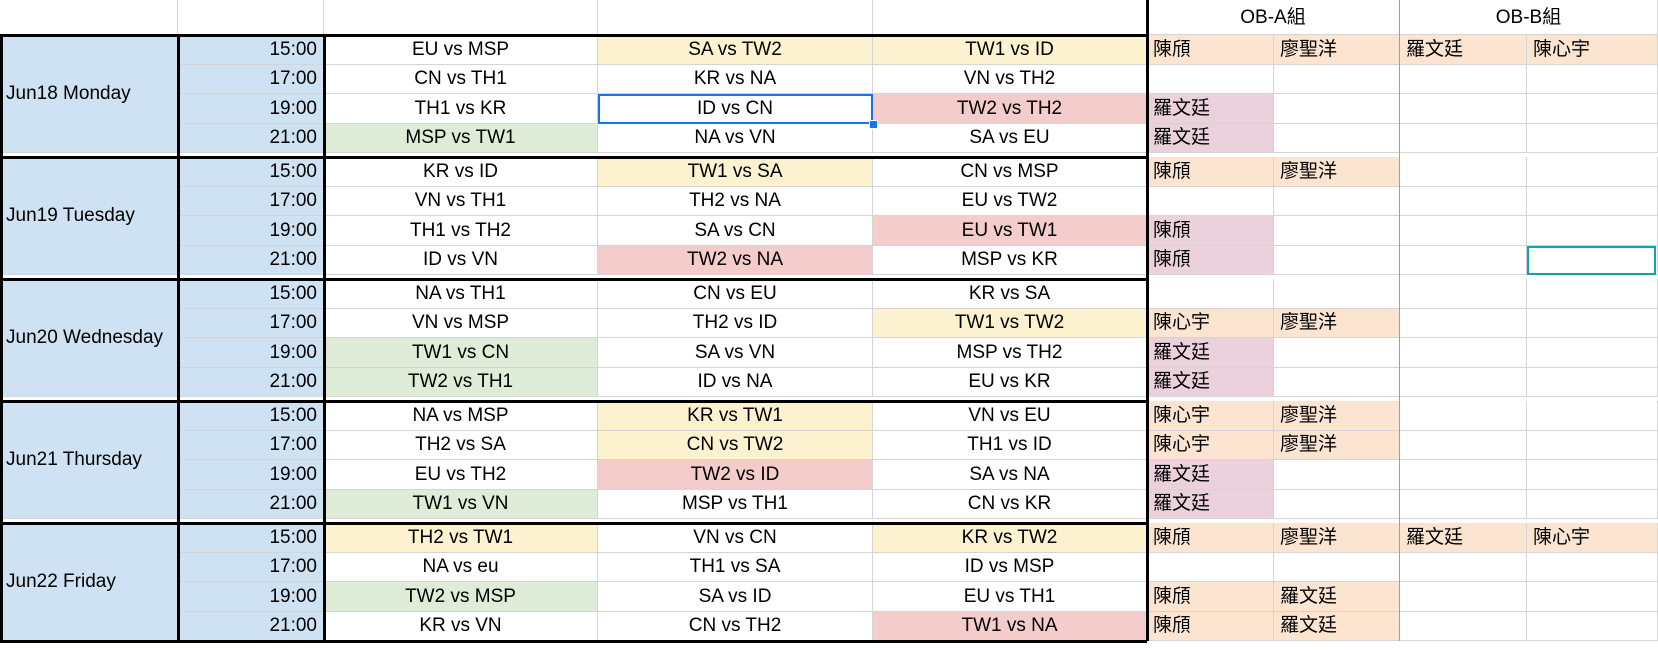 The image size is (1658, 650). I want to click on match-cell: SA vs EU, so click(1010, 138).